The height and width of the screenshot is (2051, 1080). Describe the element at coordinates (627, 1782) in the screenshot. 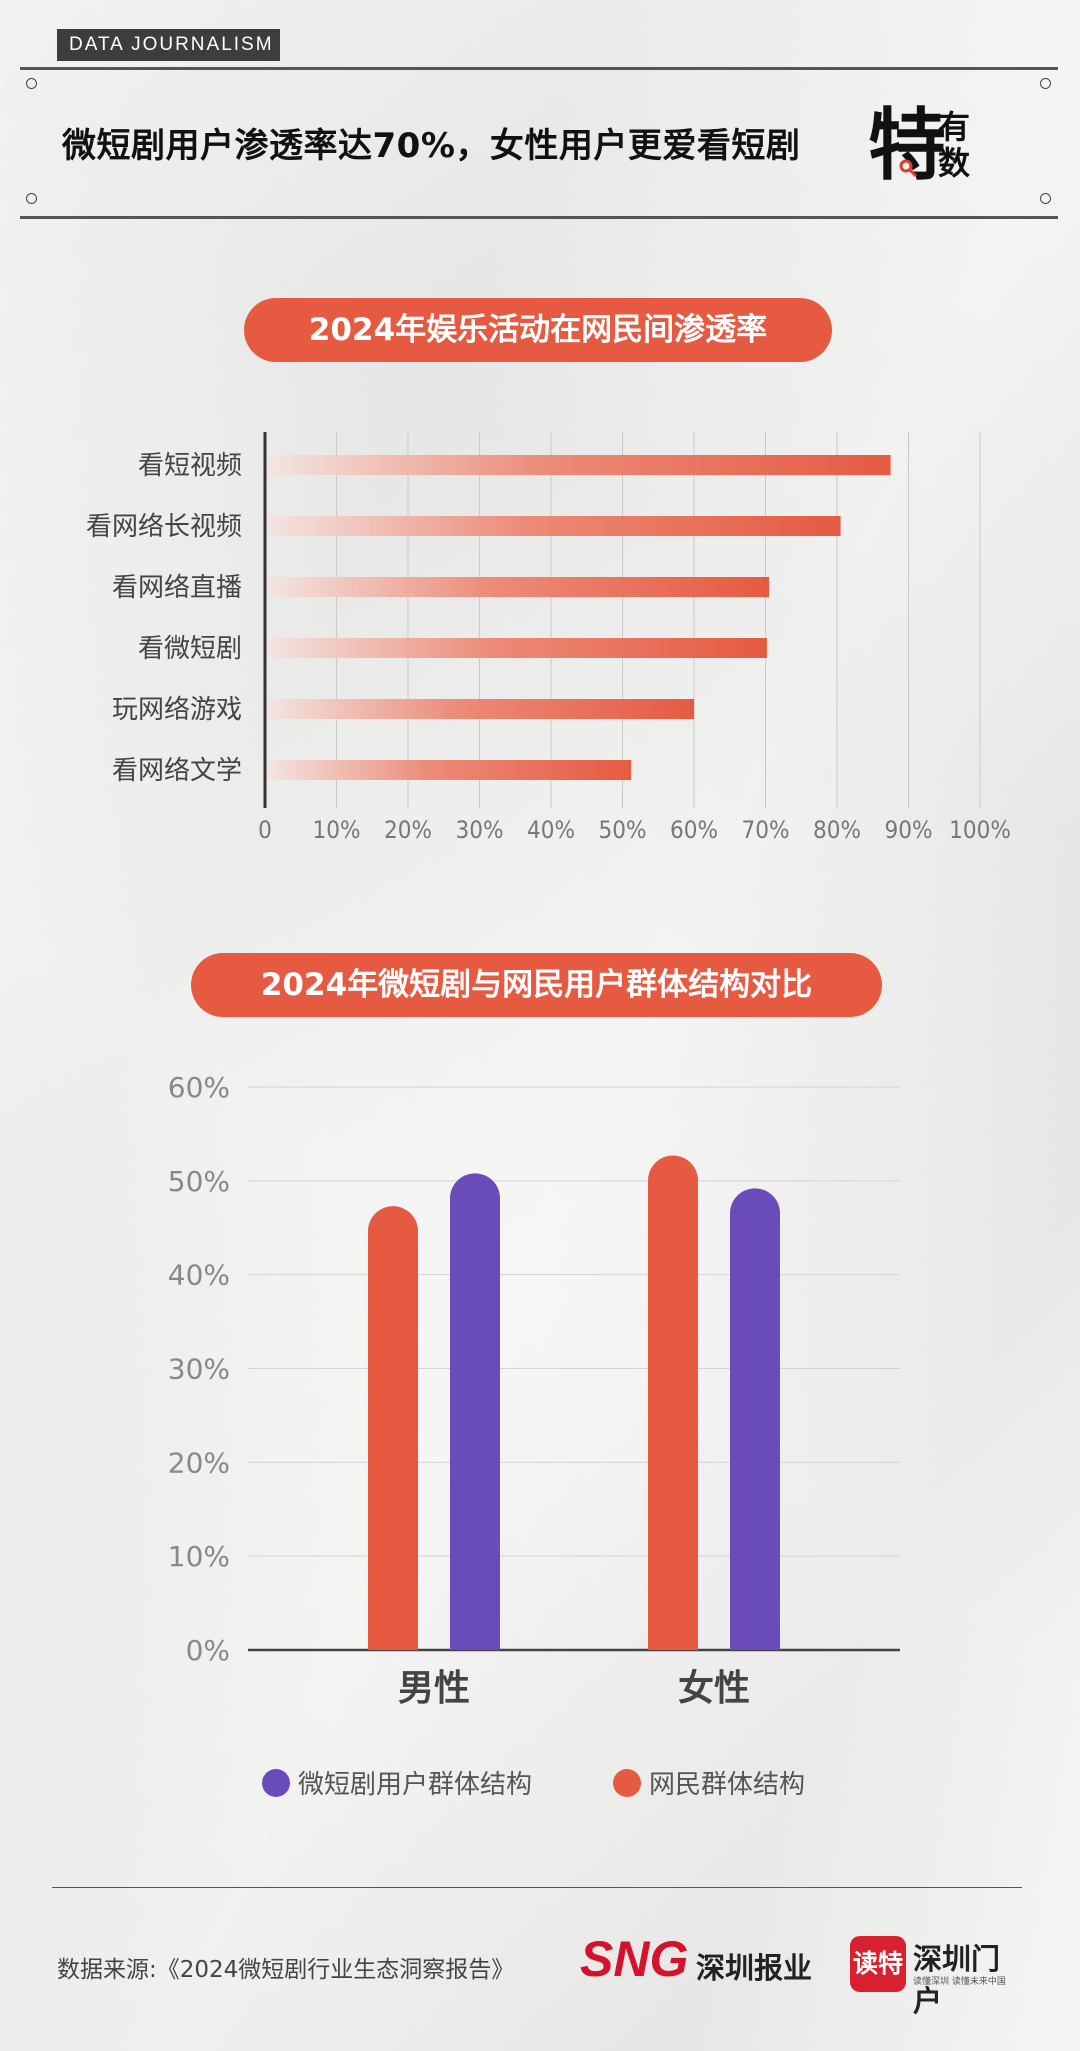

I see `legend-swatch-red` at that location.